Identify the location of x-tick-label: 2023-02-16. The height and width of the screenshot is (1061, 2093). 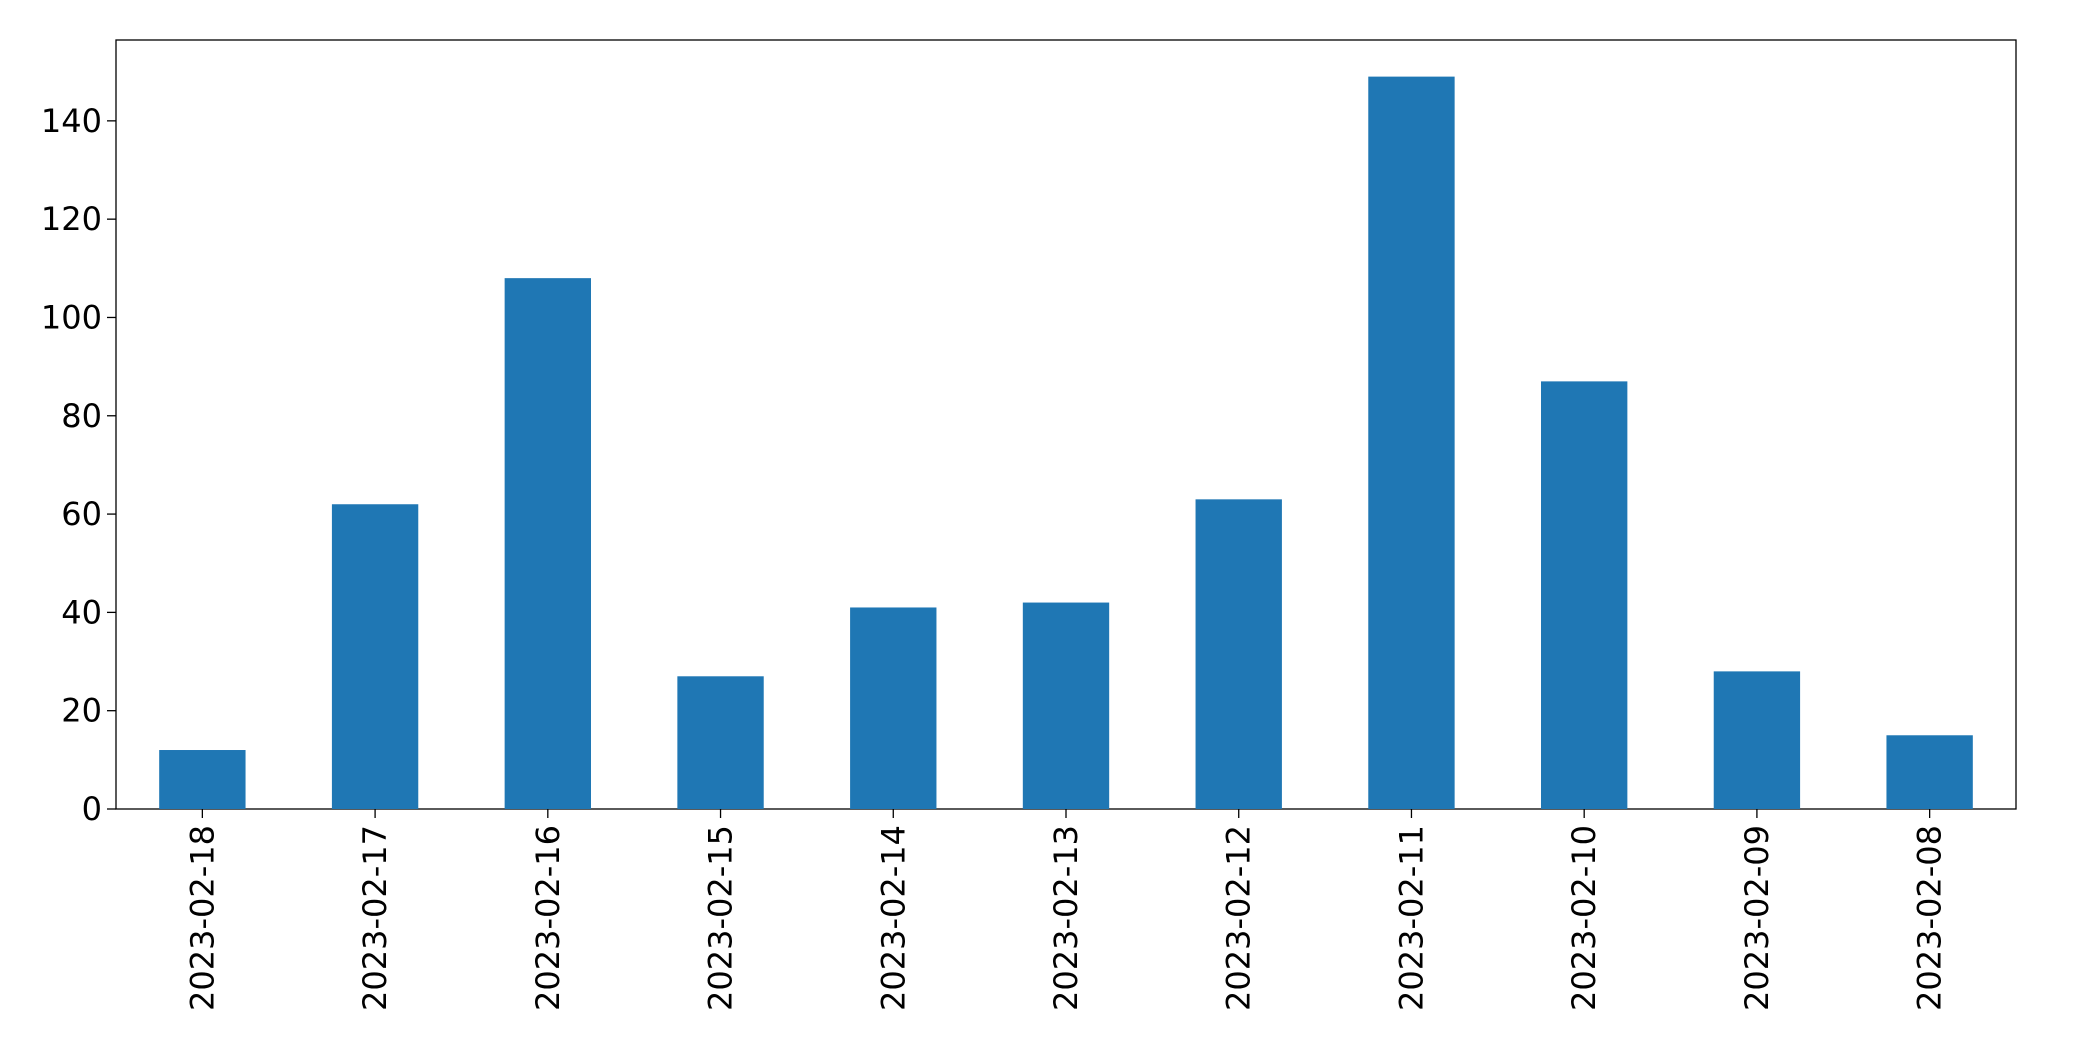
(548, 918).